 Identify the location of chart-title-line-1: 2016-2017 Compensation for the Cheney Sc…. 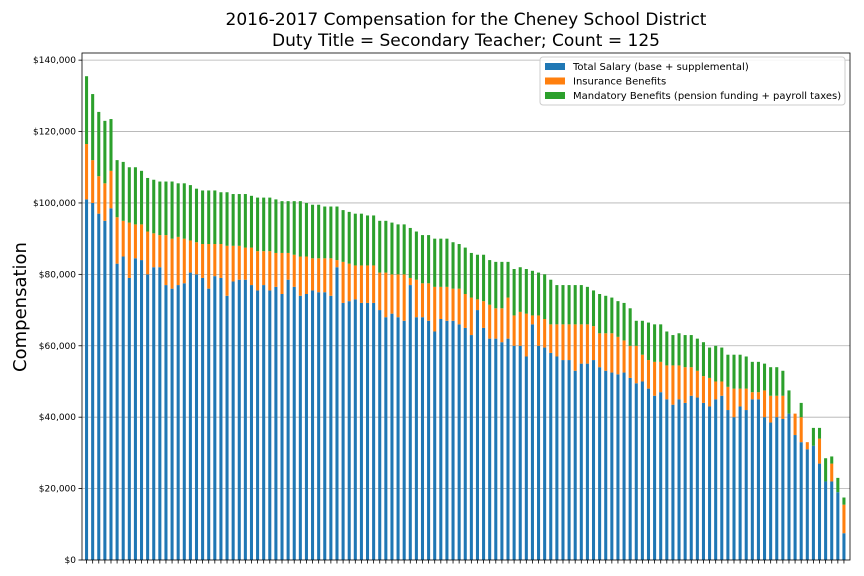
(466, 20).